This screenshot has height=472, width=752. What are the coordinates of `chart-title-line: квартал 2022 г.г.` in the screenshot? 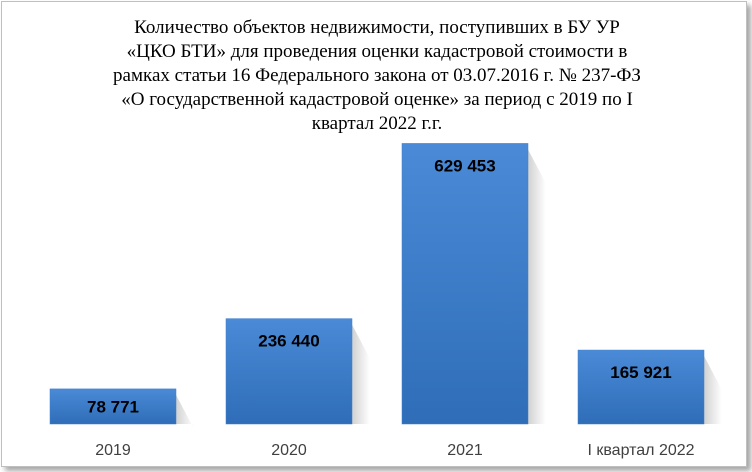 It's located at (377, 123).